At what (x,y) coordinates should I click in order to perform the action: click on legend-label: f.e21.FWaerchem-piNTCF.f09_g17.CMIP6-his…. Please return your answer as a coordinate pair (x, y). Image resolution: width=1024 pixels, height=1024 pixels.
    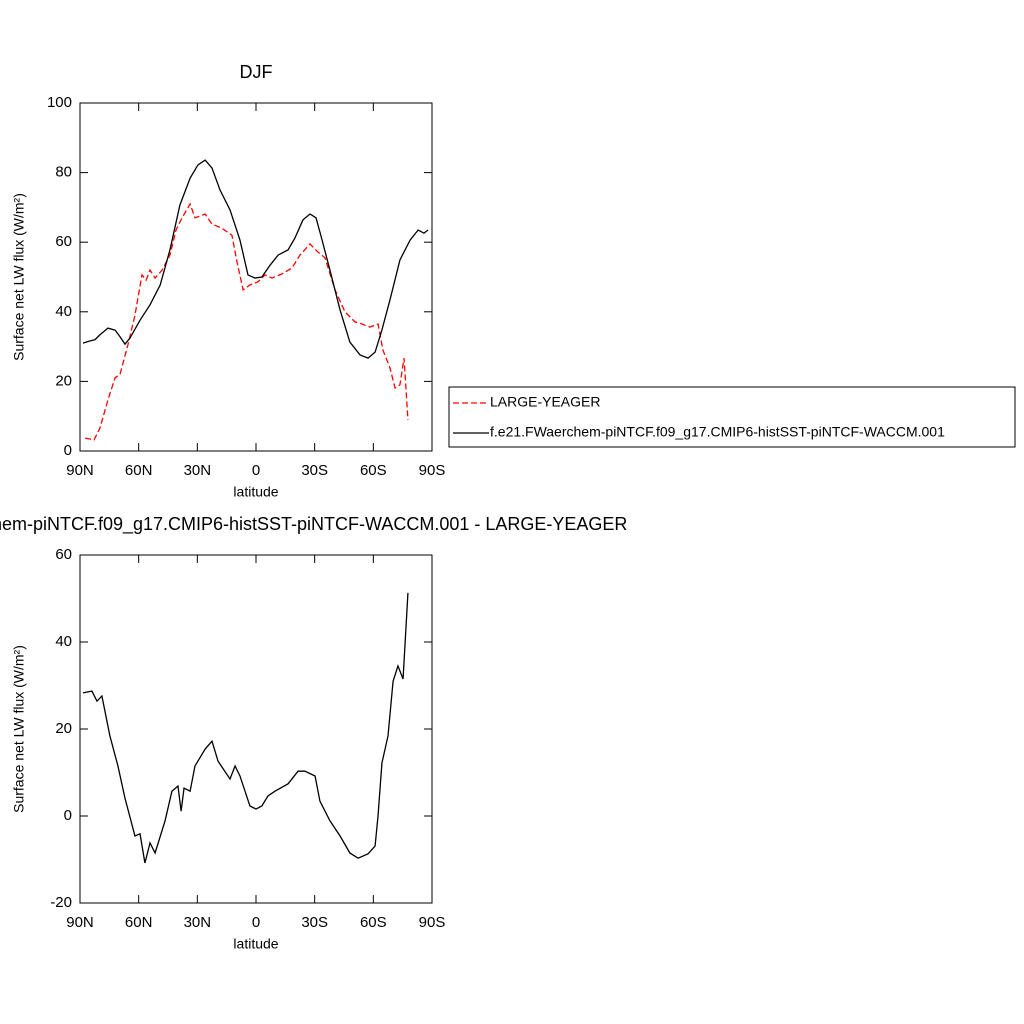
    Looking at the image, I should click on (717, 432).